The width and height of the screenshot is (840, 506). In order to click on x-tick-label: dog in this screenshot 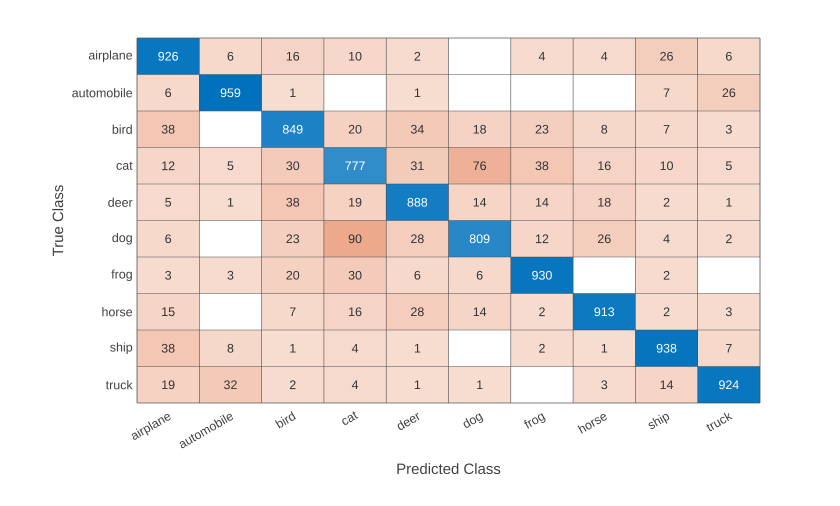, I will do `click(474, 420)`.